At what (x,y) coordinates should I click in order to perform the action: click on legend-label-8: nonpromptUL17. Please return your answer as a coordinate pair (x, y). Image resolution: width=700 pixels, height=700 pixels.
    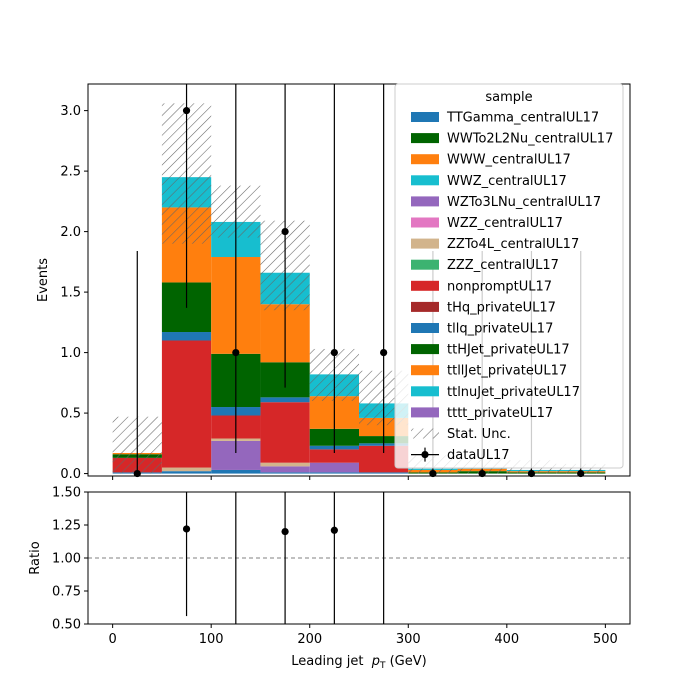
    Looking at the image, I should click on (499, 286).